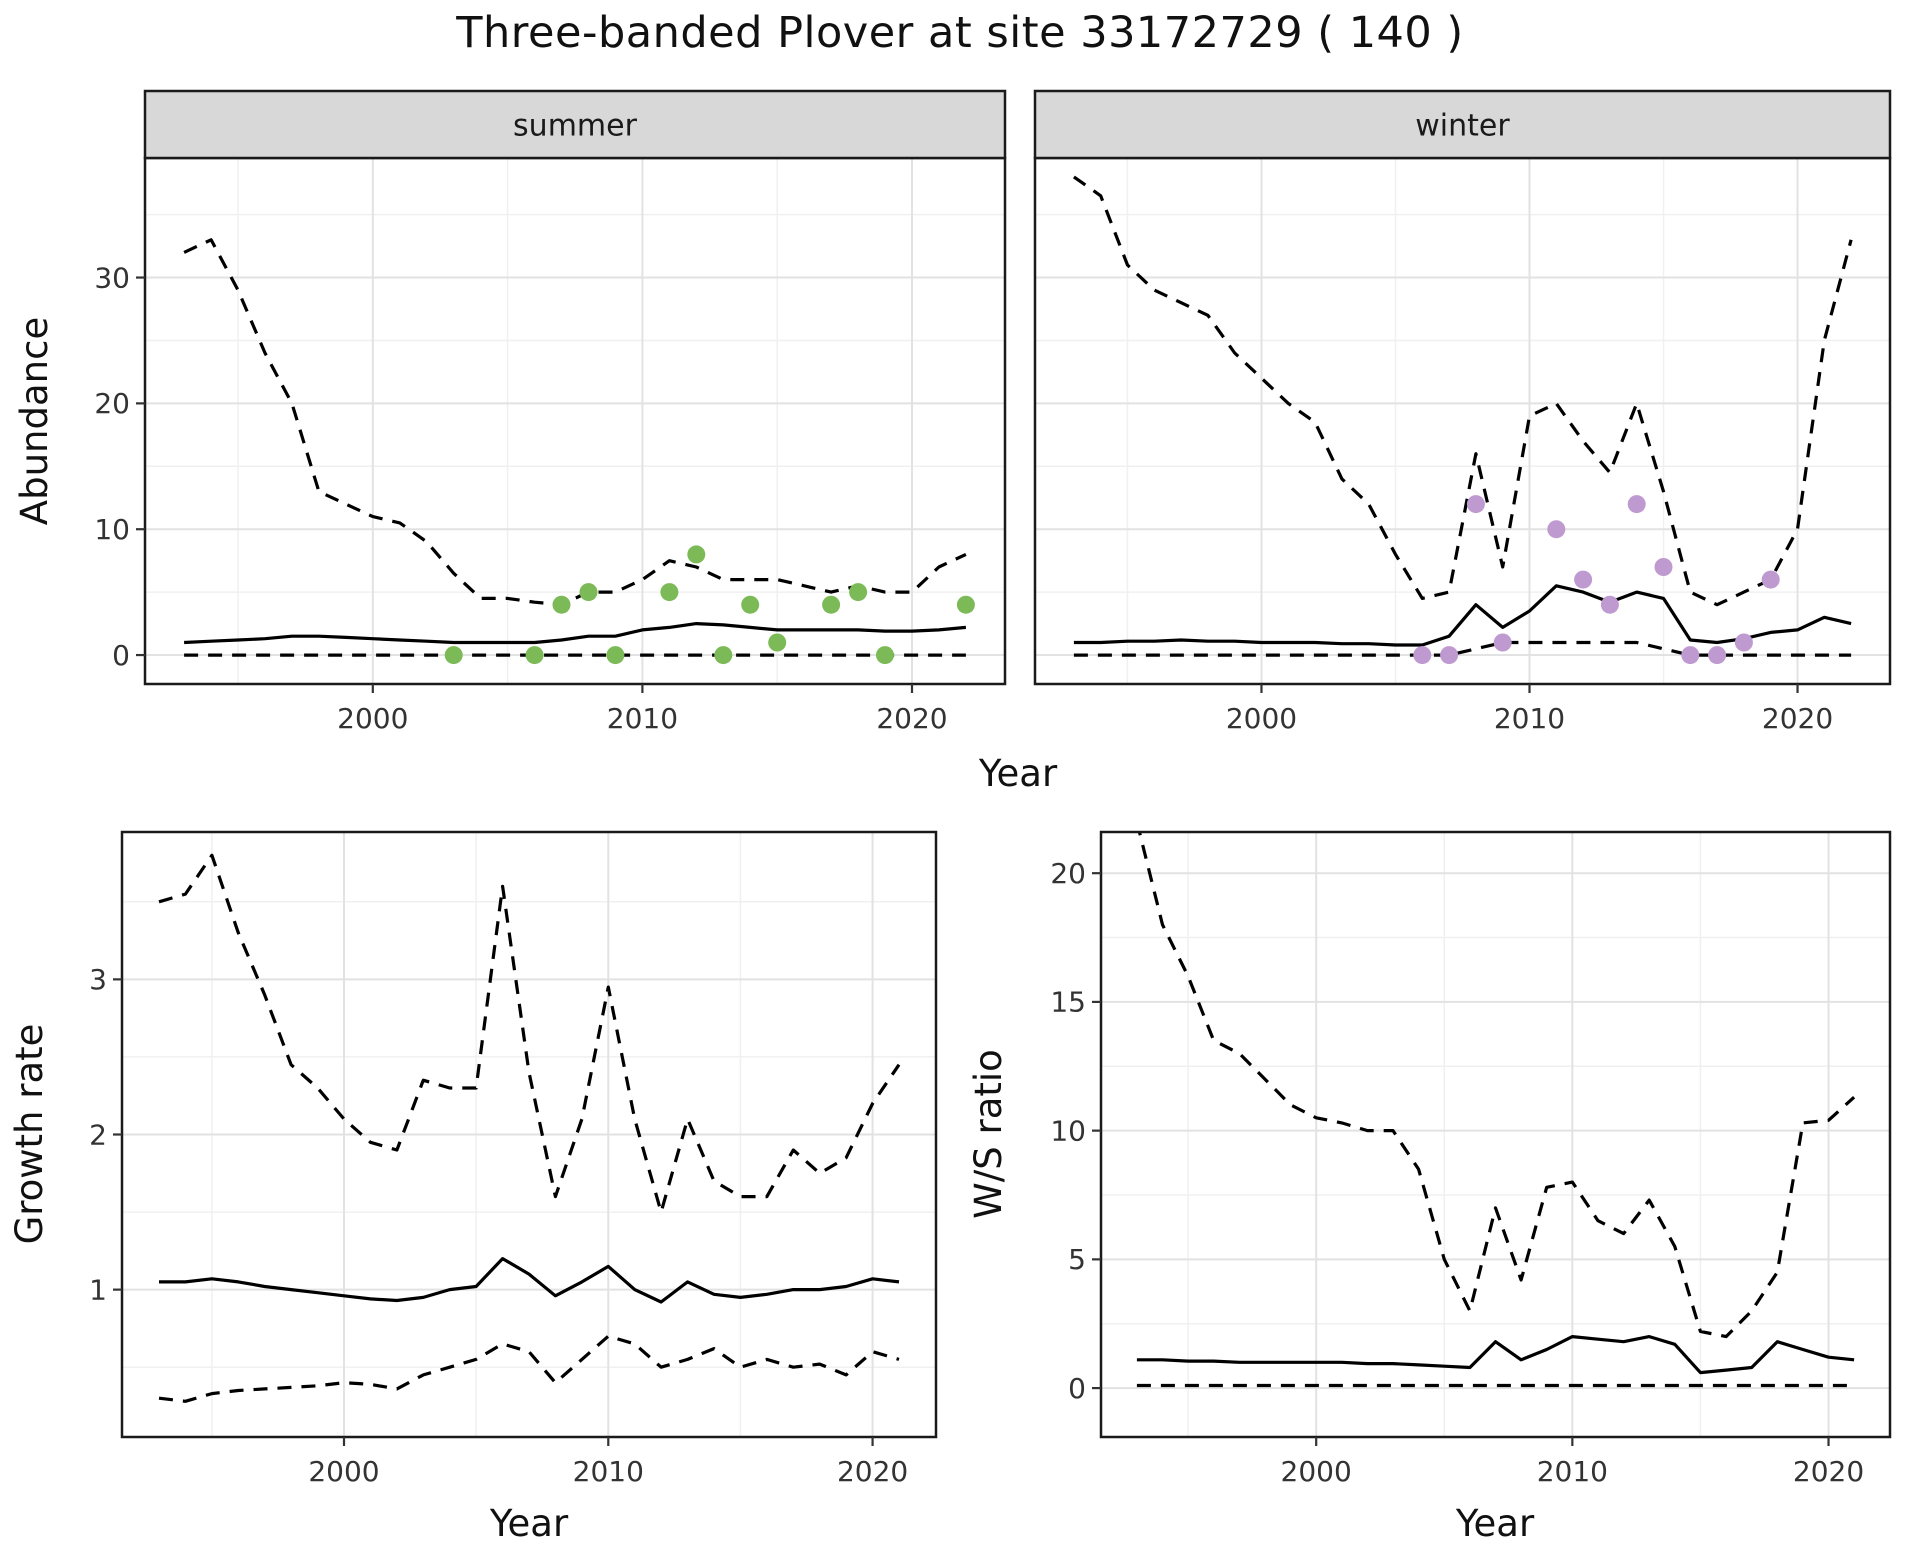 The width and height of the screenshot is (1920, 1560). I want to click on axis-ticks: 2000 2010 2020, so click(1529, 709).